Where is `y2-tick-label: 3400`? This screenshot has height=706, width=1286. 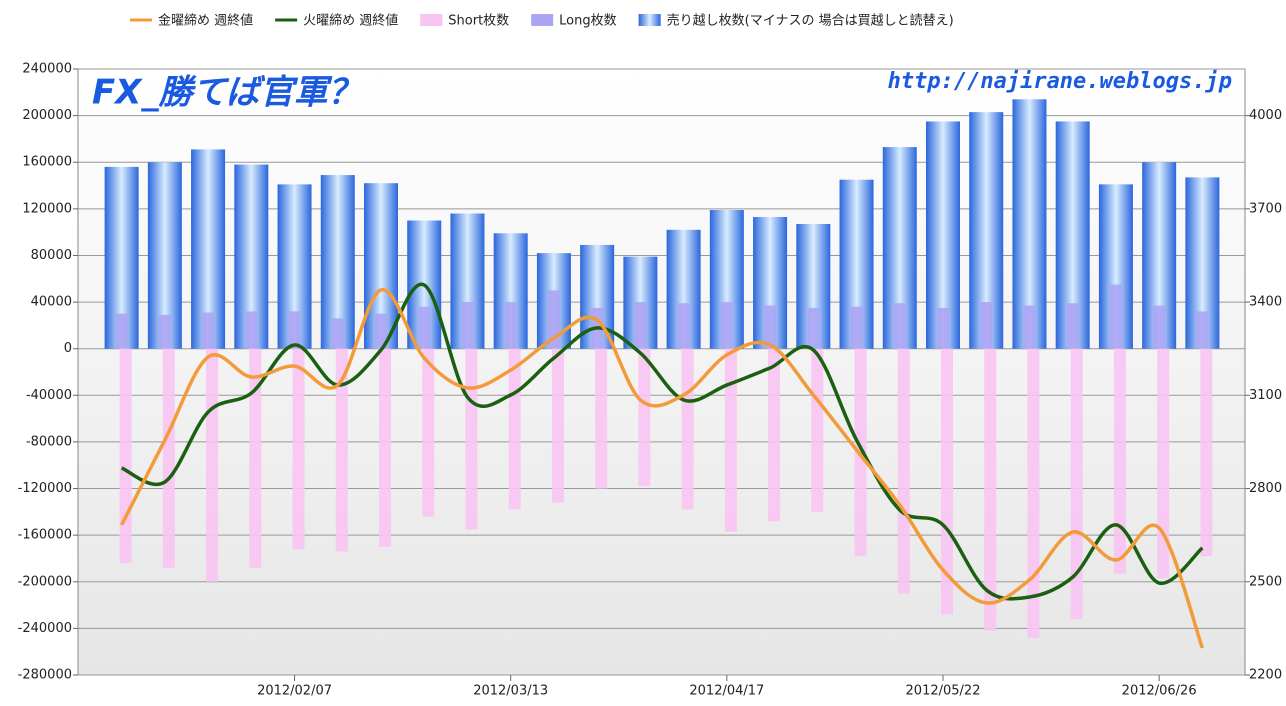
y2-tick-label: 3400 is located at coordinates (1265, 302).